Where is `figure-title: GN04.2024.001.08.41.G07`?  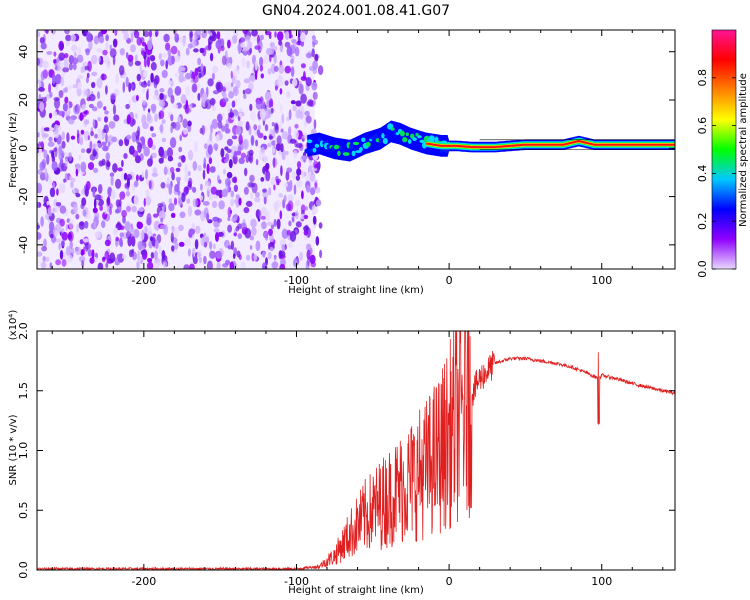 figure-title: GN04.2024.001.08.41.G07 is located at coordinates (356, 11).